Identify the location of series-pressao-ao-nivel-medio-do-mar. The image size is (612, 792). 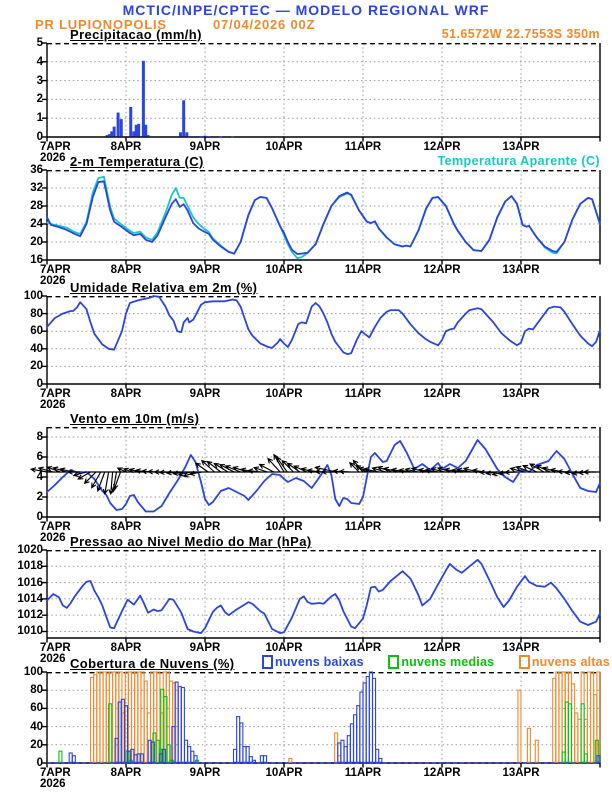
(323, 596).